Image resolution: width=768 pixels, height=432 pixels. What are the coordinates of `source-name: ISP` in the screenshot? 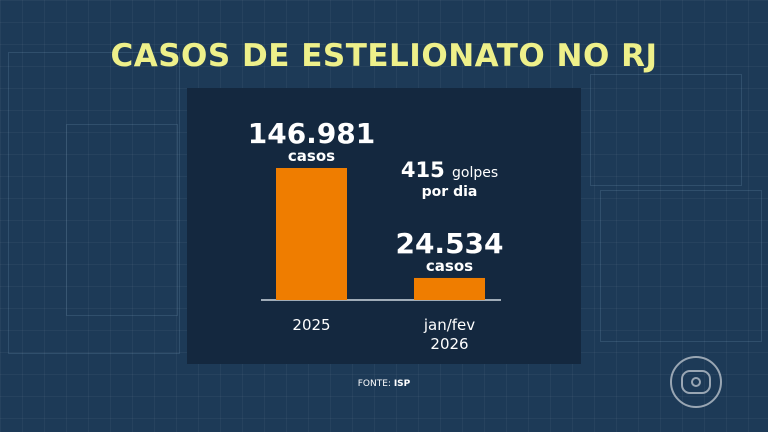 It's located at (402, 384).